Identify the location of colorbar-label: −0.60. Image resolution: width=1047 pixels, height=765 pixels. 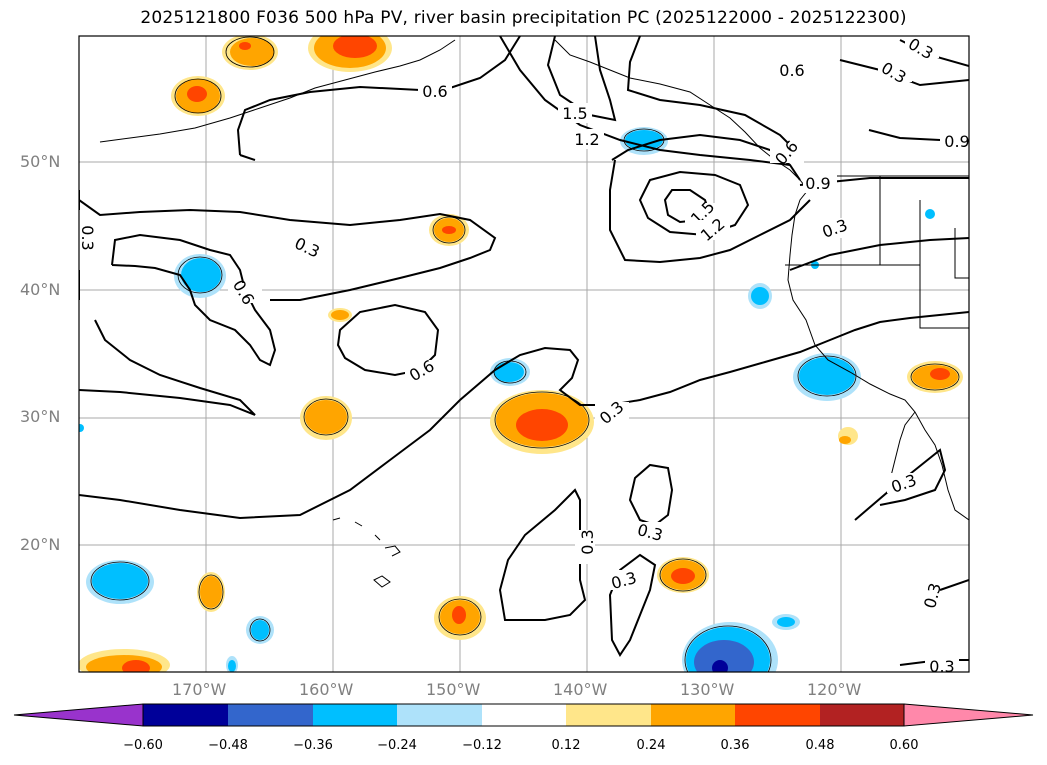
(143, 745).